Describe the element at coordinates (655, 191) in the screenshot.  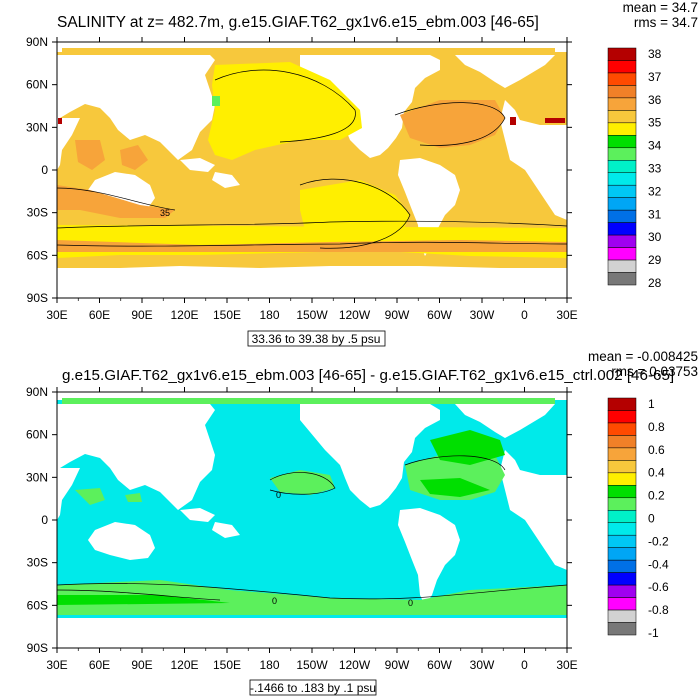
I see `colorbar-label: 32` at that location.